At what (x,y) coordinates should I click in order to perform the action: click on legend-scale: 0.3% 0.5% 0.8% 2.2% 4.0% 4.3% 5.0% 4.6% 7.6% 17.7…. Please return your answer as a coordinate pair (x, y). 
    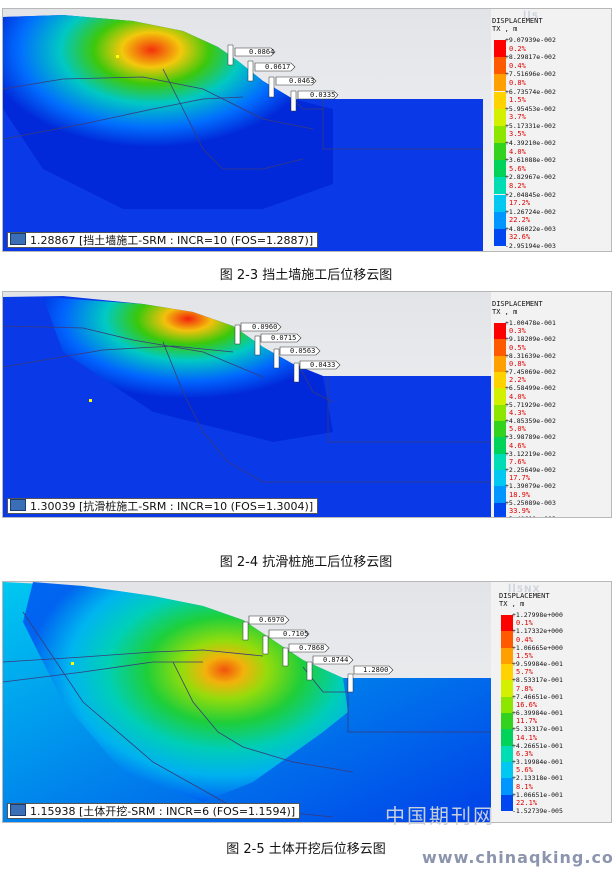
    Looking at the image, I should click on (550, 418).